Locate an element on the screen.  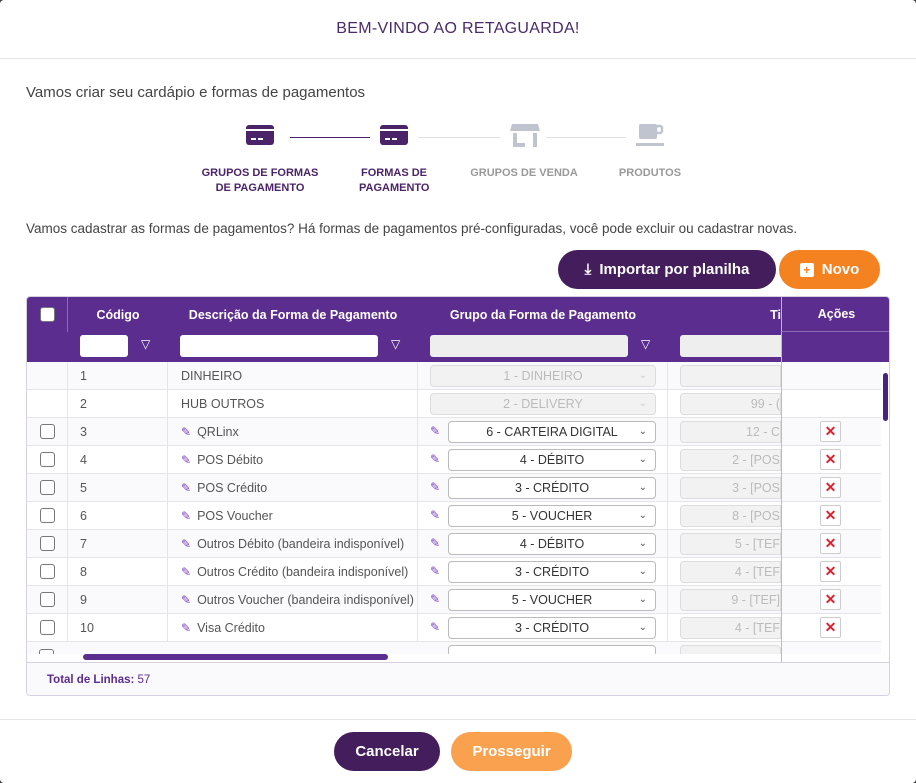
type-select: 4 - [TEF is located at coordinates (730, 572).